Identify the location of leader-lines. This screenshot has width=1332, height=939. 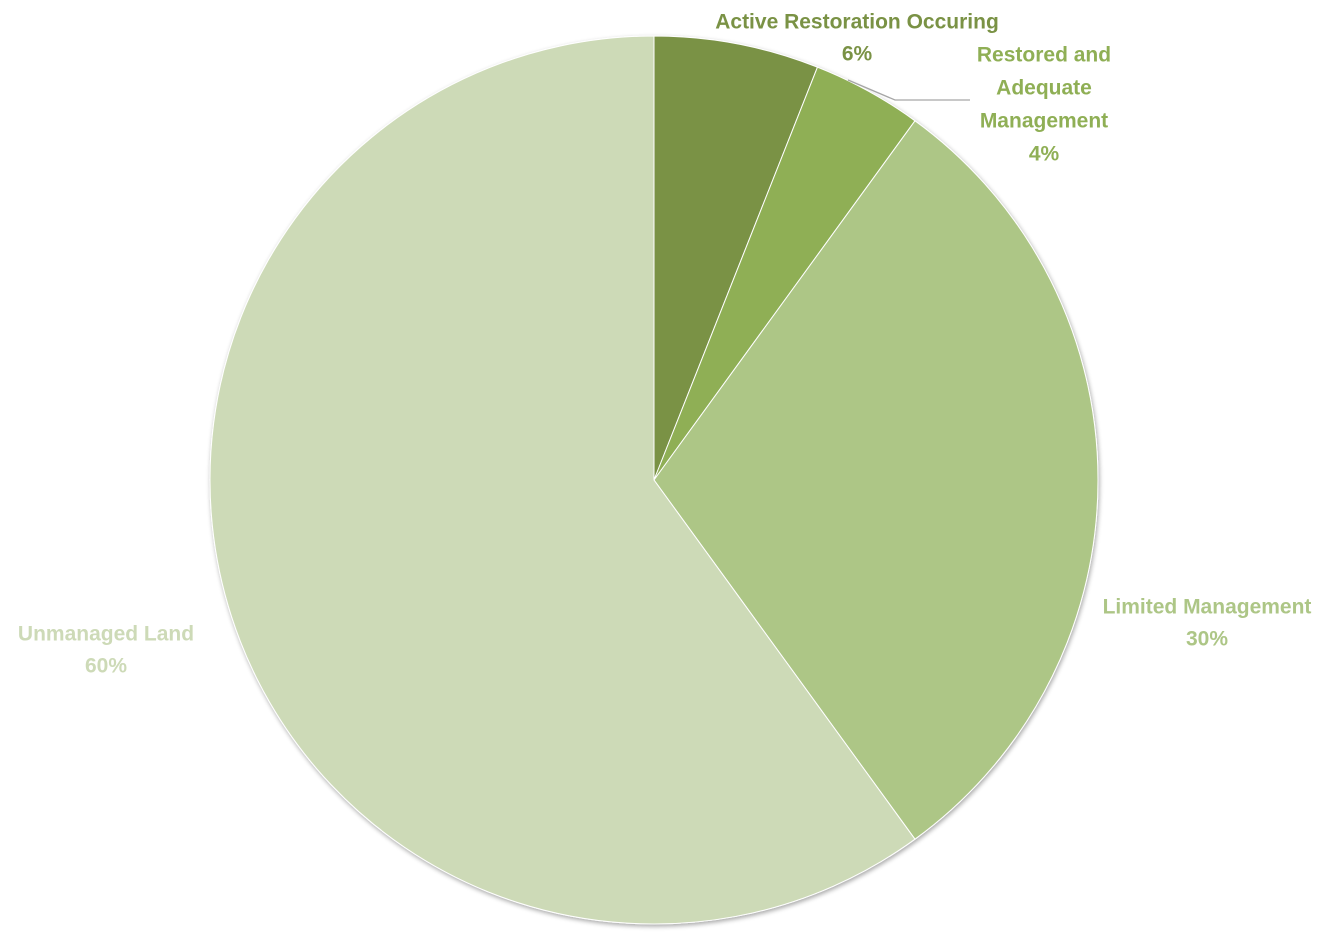
(908, 90).